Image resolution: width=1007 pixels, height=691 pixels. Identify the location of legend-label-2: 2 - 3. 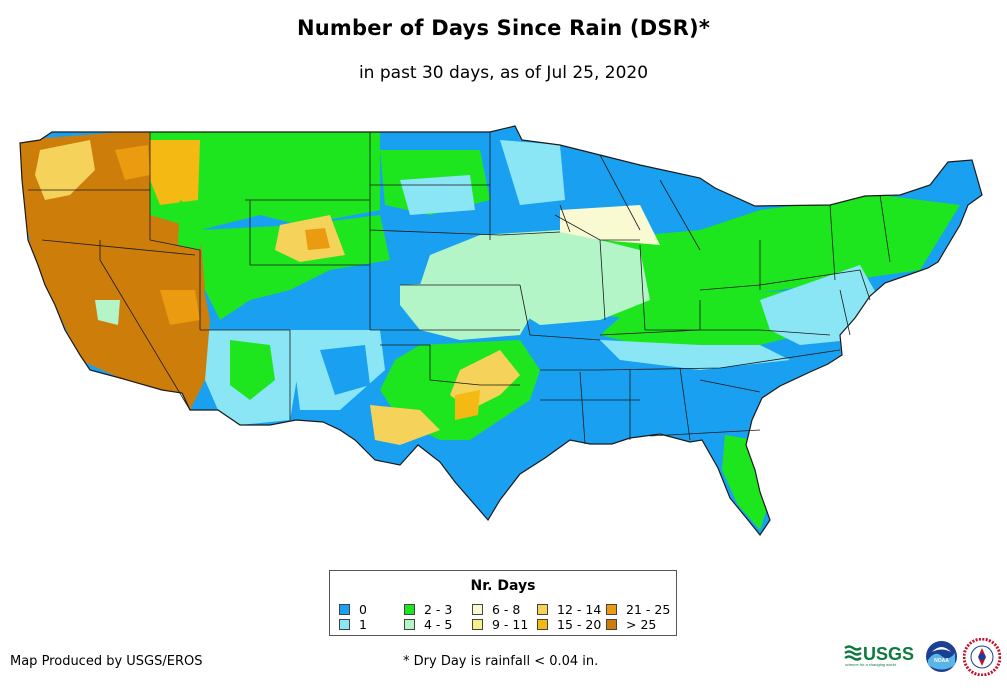
(438, 609).